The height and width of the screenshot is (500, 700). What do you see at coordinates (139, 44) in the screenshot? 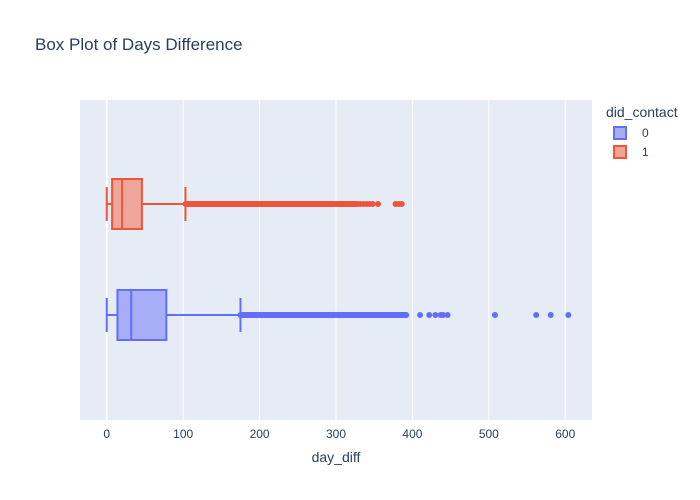
I see `chart-title: Box Plot of Days Difference` at bounding box center [139, 44].